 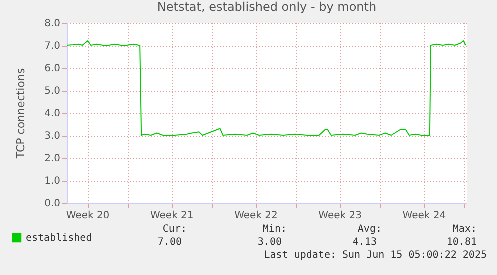 What do you see at coordinates (170, 242) in the screenshot?
I see `text: 7.00` at bounding box center [170, 242].